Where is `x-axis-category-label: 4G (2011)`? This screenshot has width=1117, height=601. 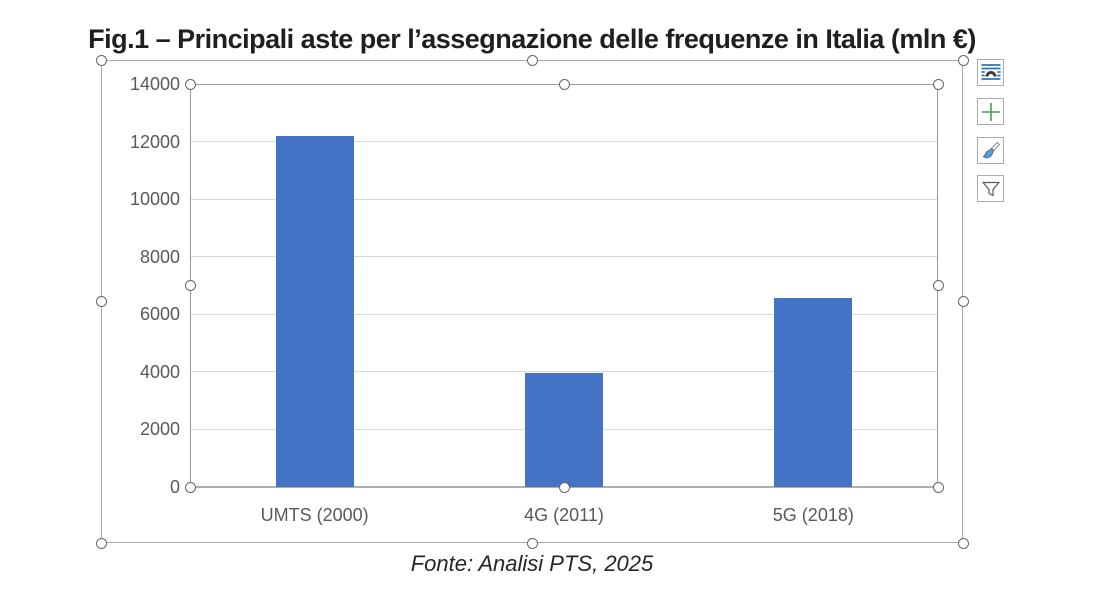
x-axis-category-label: 4G (2011) is located at coordinates (564, 515).